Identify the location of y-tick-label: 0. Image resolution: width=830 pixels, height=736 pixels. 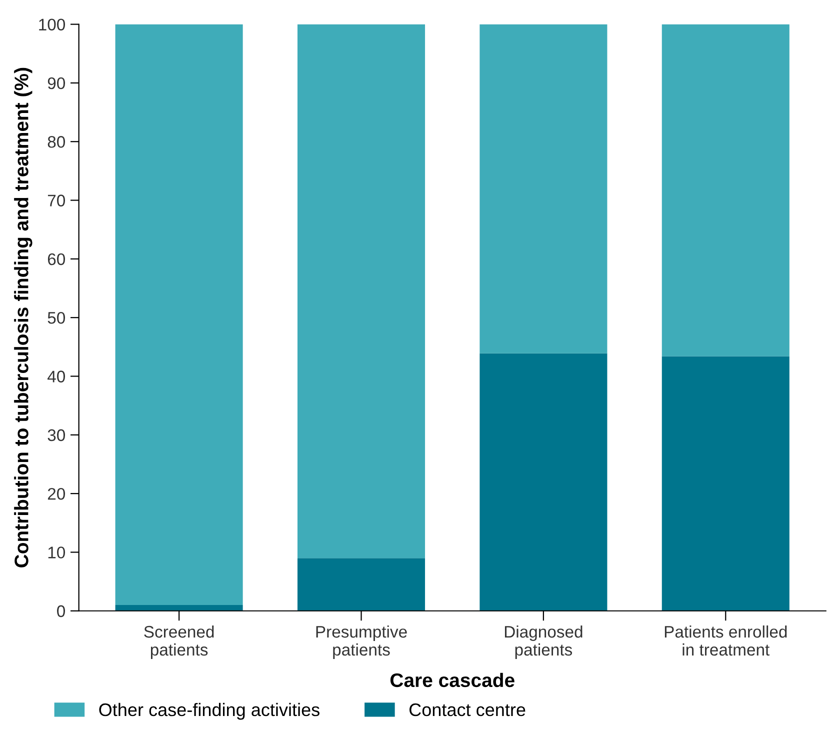
(61, 611).